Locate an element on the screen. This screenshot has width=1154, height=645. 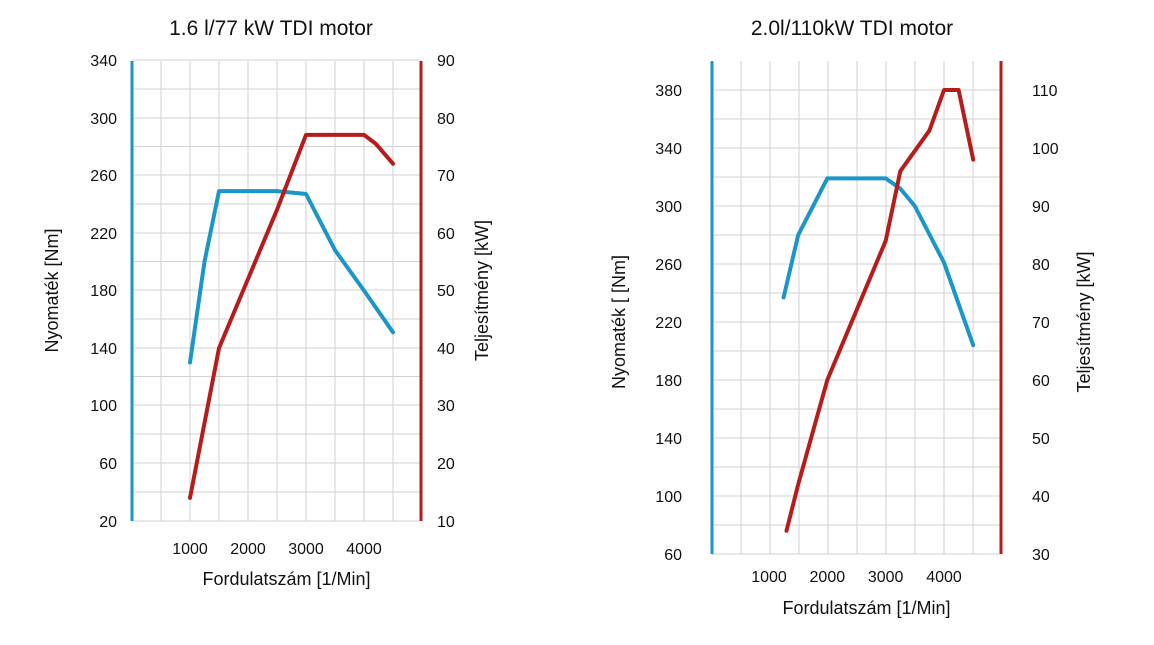
right-y-tick-label: 110 is located at coordinates (1045, 91).